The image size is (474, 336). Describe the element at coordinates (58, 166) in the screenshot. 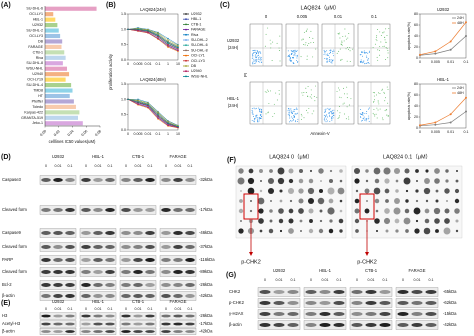

I see `lane-label: 0.01` at that location.